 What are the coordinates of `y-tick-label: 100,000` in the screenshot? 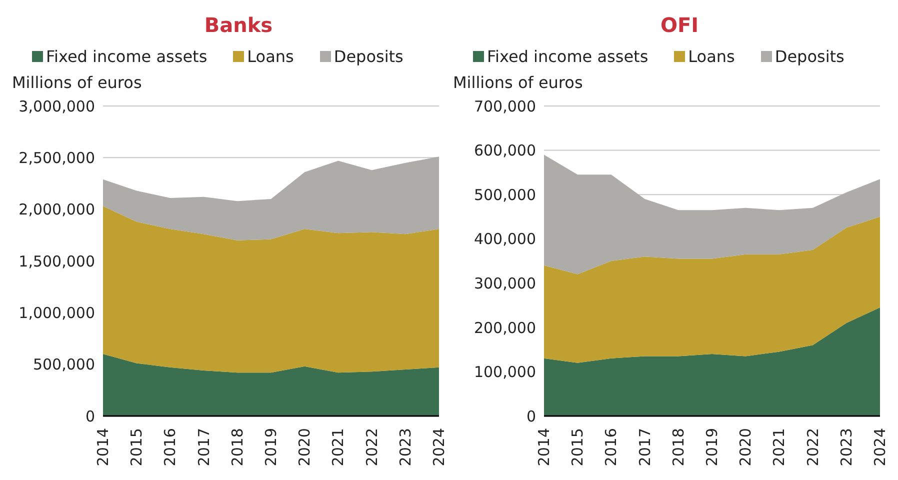 It's located at (505, 372).